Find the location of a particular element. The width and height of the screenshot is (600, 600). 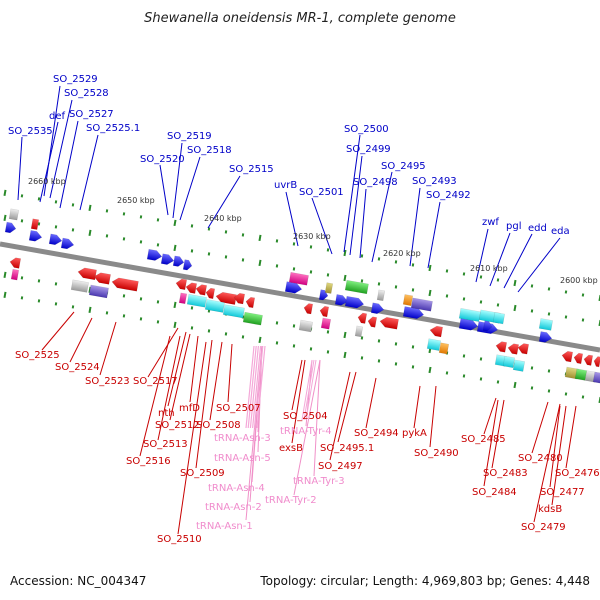

gene-label: edd is located at coordinates (537, 228).